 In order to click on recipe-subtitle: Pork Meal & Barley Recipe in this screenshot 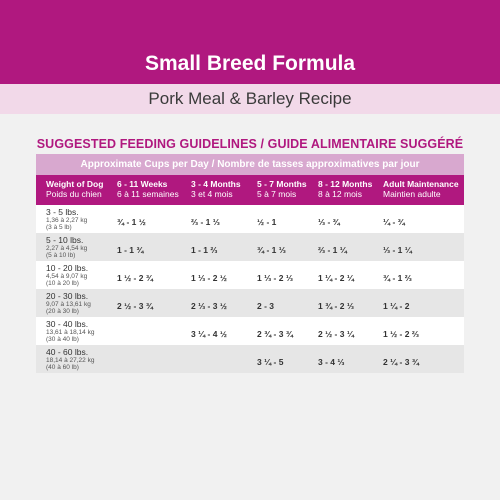, I will do `click(250, 98)`.